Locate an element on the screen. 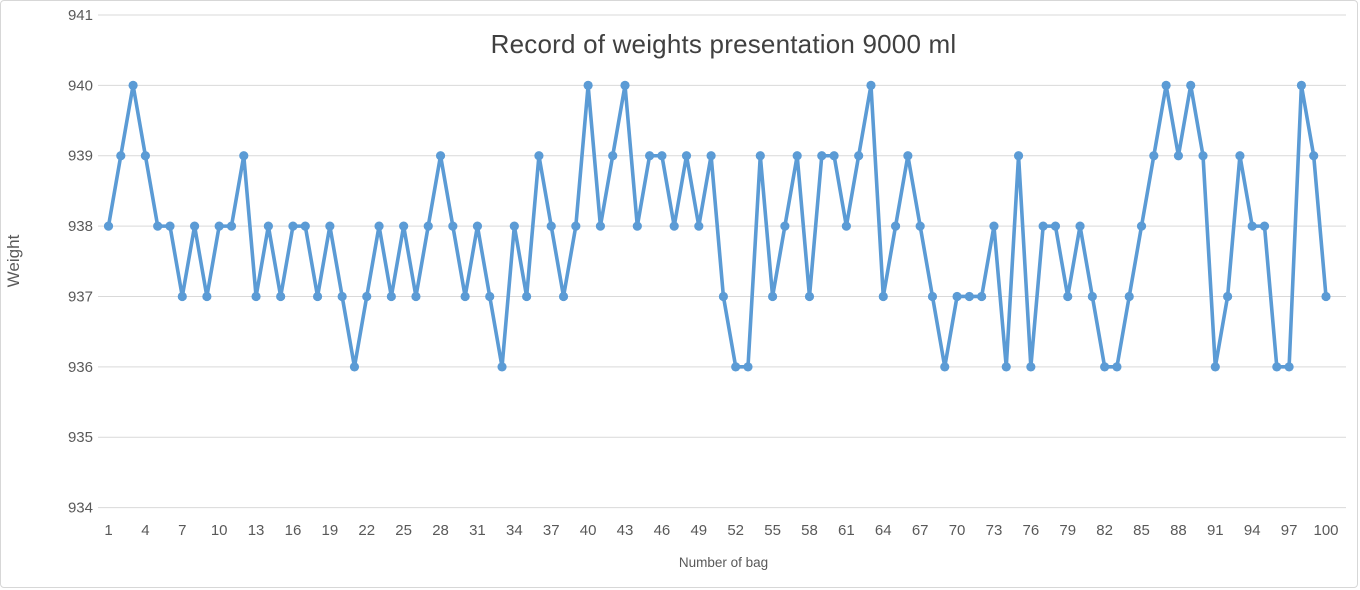 Image resolution: width=1360 pixels, height=590 pixels. x-tick-label: 52 is located at coordinates (735, 530).